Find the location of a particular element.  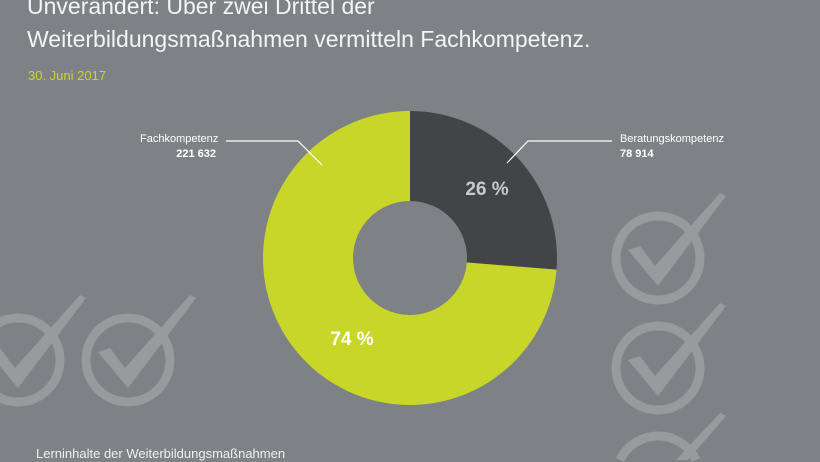

label-value: 221 632 is located at coordinates (196, 154).